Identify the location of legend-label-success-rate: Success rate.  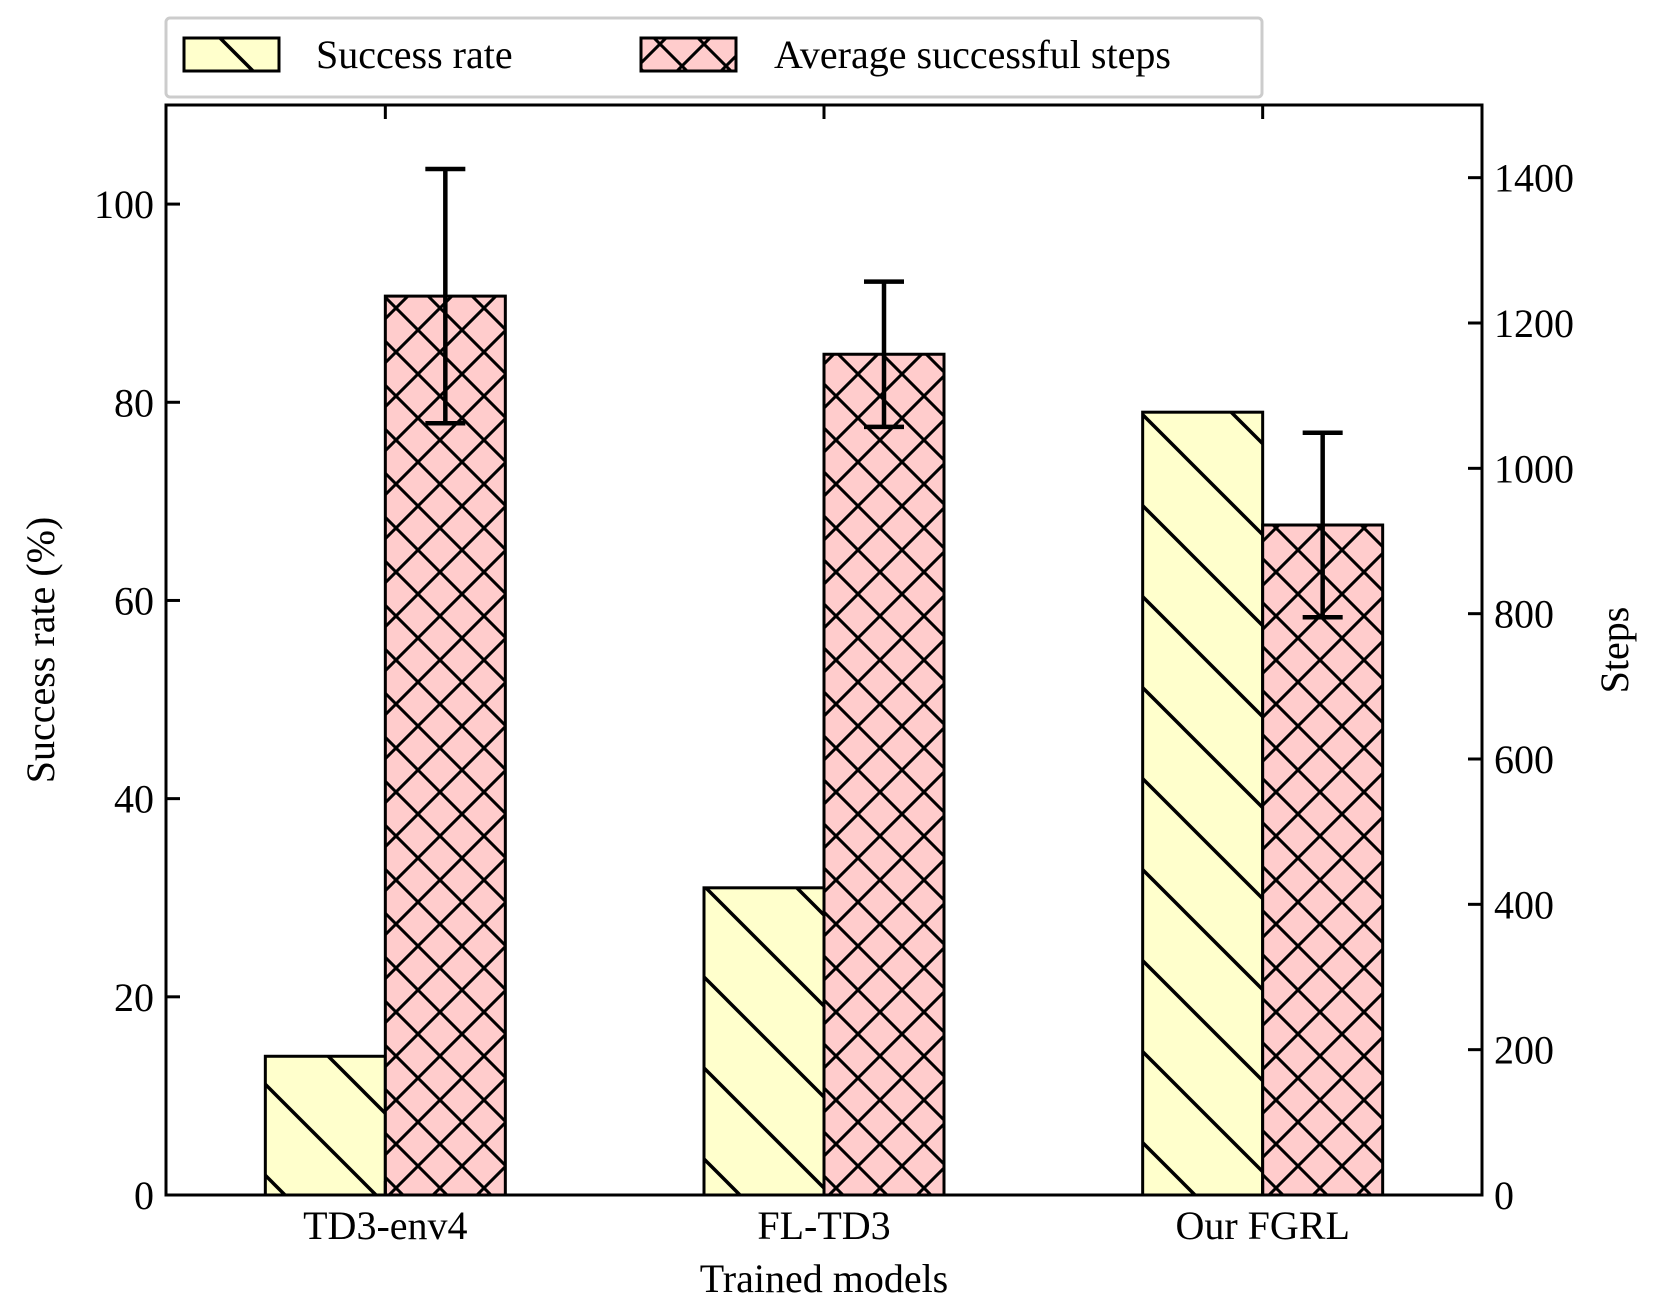
(414, 54).